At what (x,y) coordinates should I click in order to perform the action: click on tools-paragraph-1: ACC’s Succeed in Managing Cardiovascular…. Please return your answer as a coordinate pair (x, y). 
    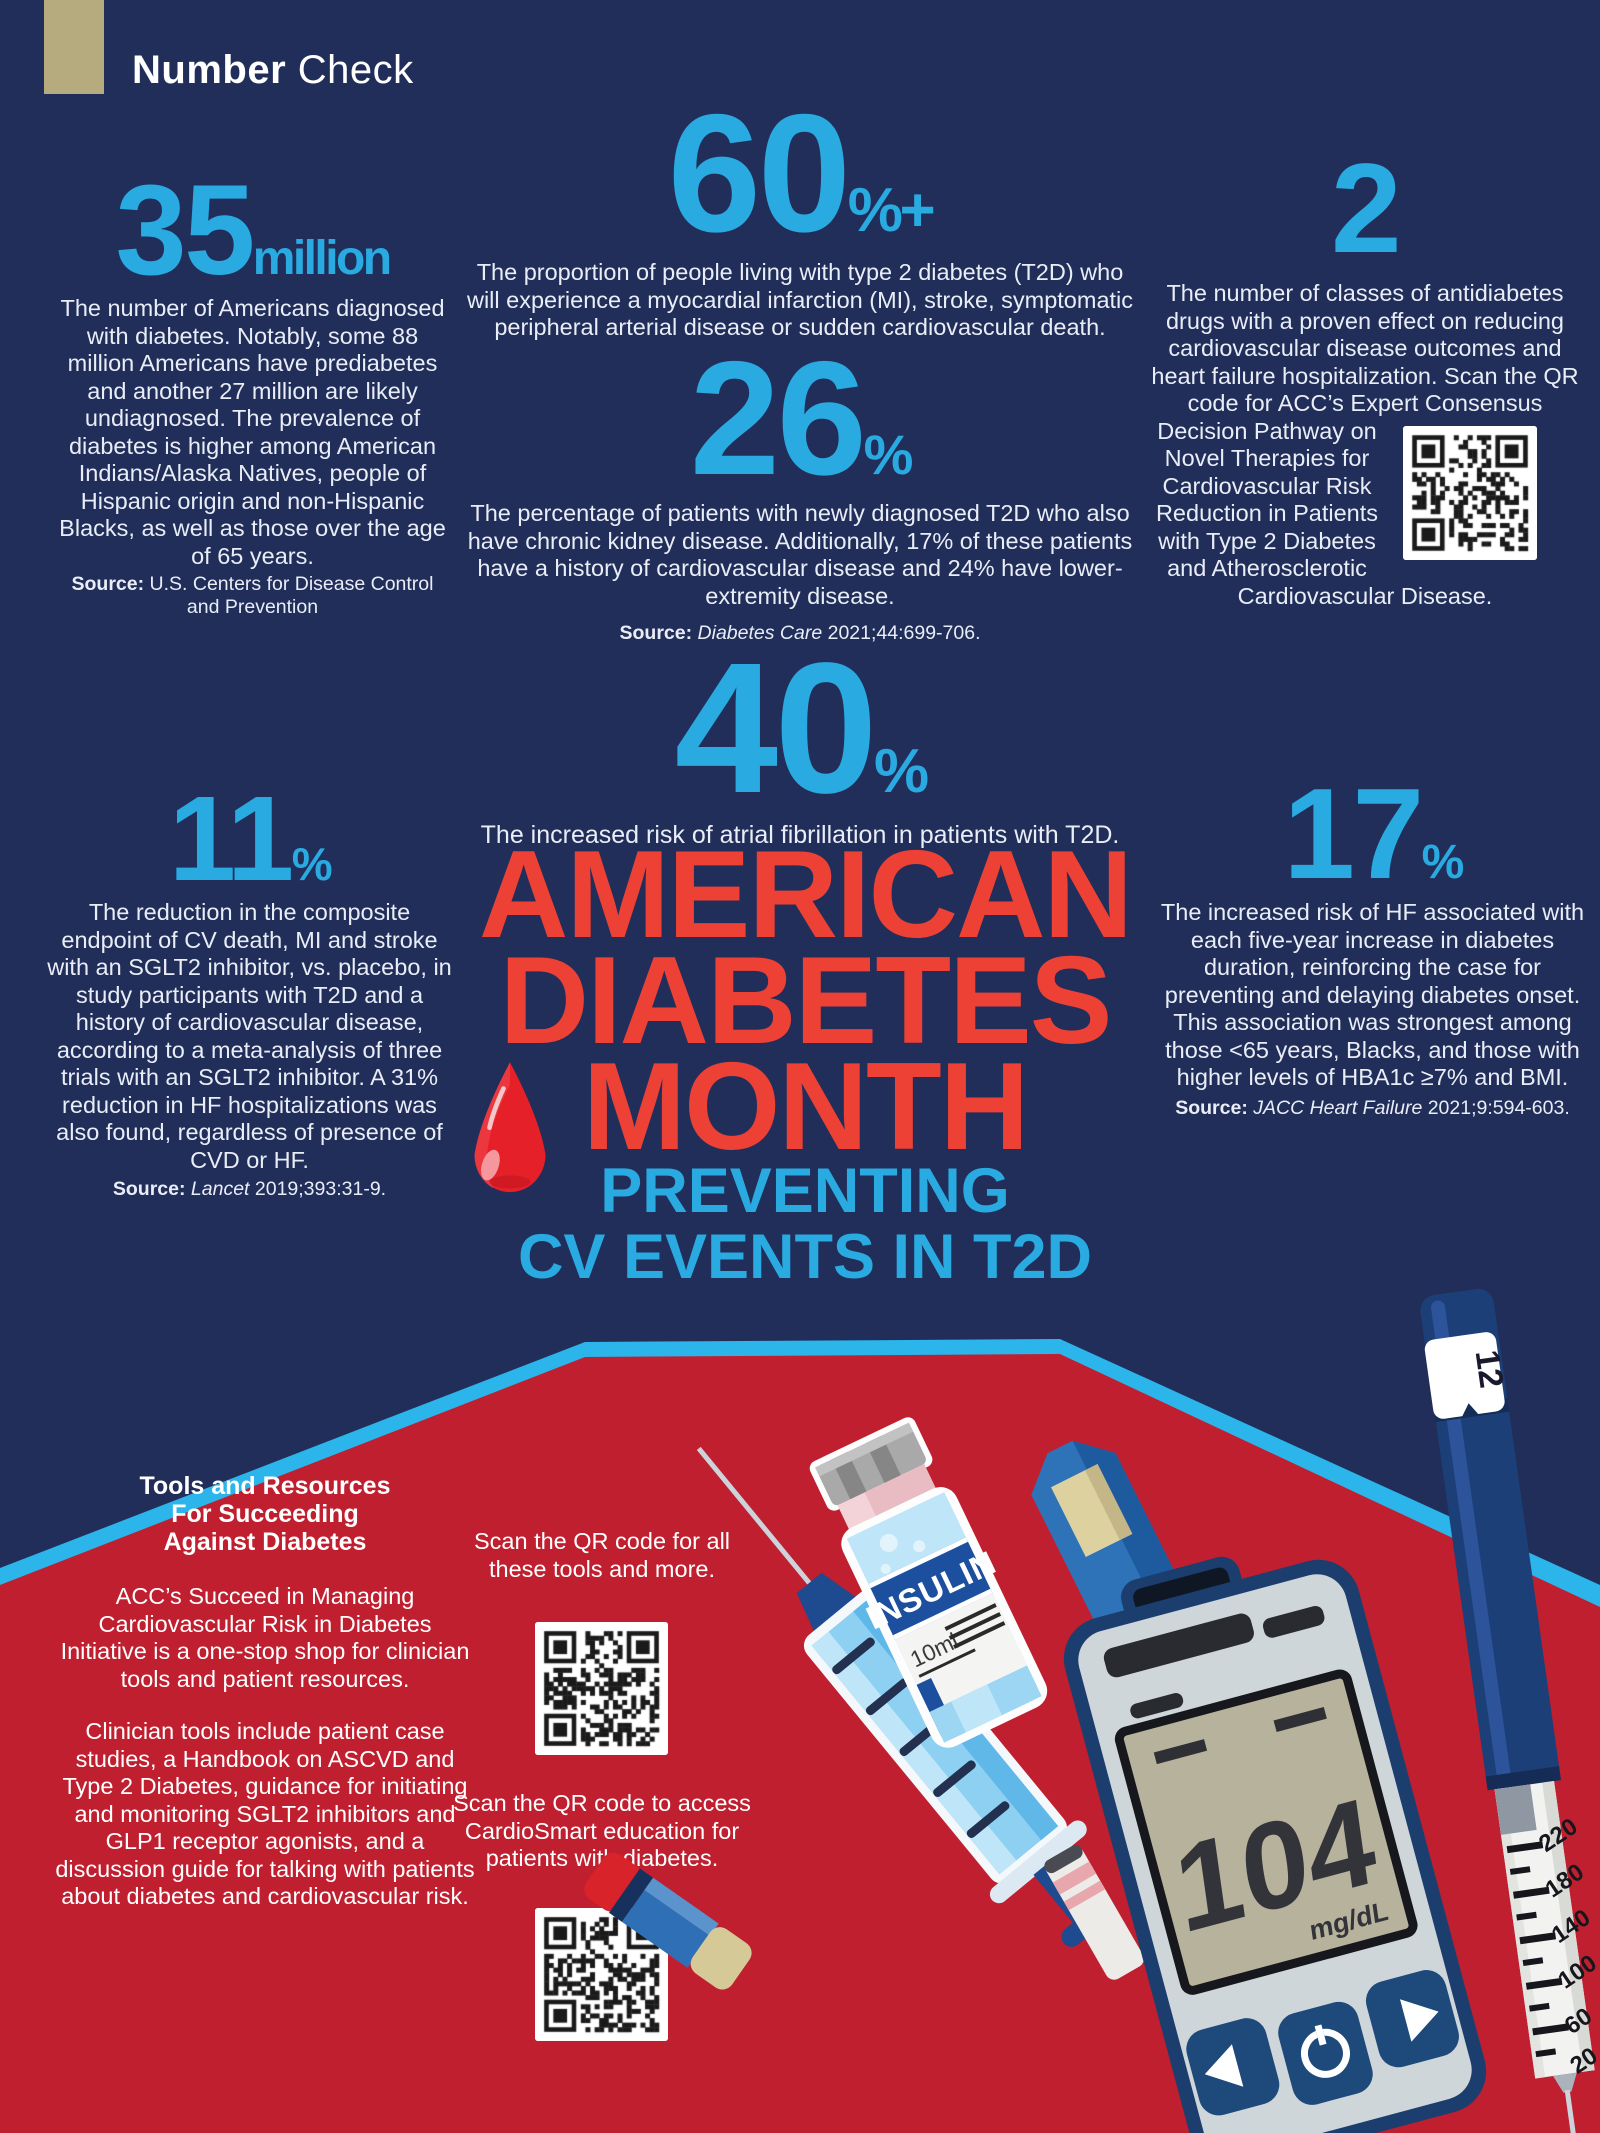
    Looking at the image, I should click on (265, 1637).